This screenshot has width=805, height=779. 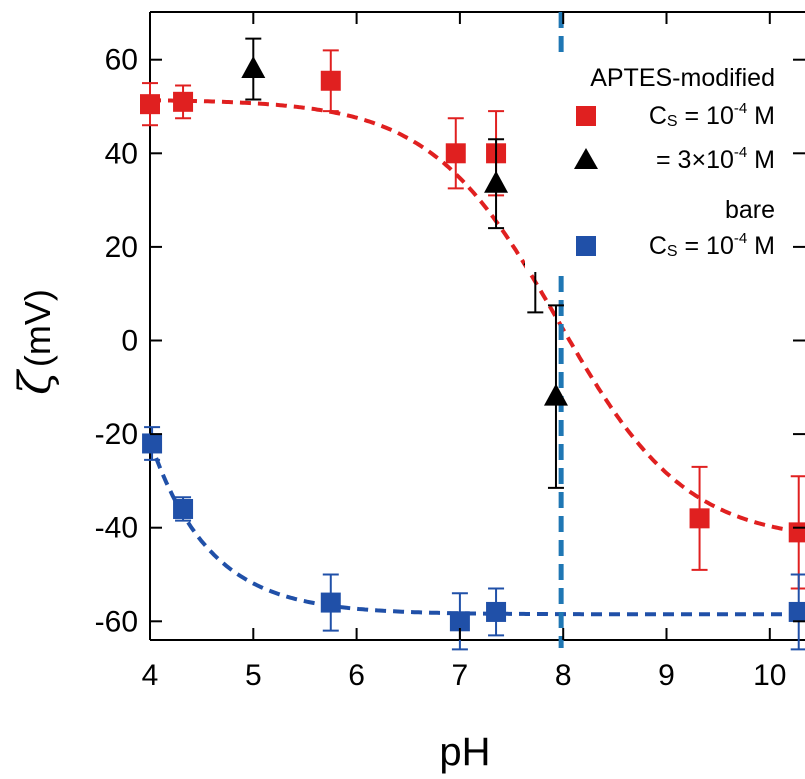 I want to click on y-tick-label: 40, so click(x=121, y=153).